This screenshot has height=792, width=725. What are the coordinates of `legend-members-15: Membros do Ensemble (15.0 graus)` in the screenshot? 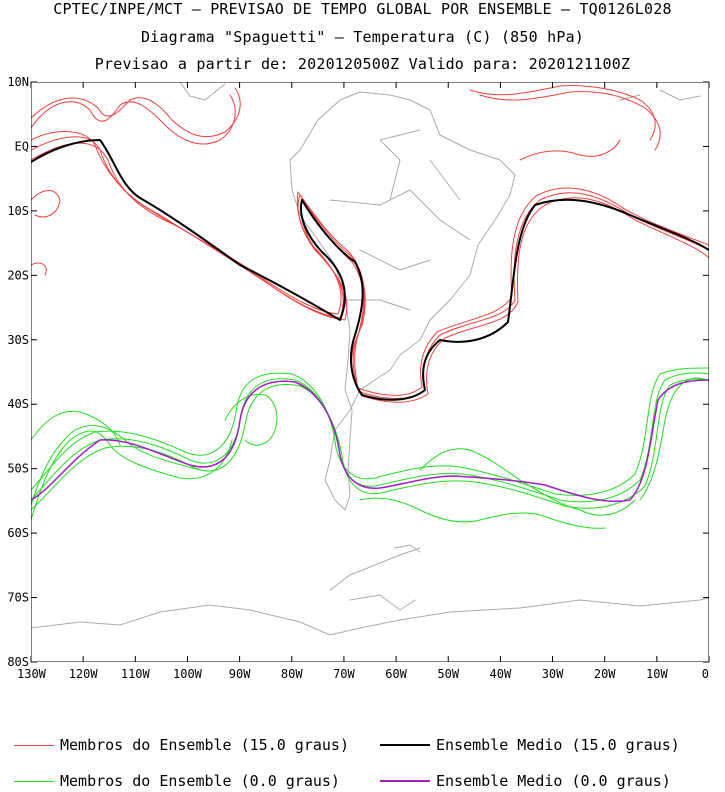 It's located at (181, 745).